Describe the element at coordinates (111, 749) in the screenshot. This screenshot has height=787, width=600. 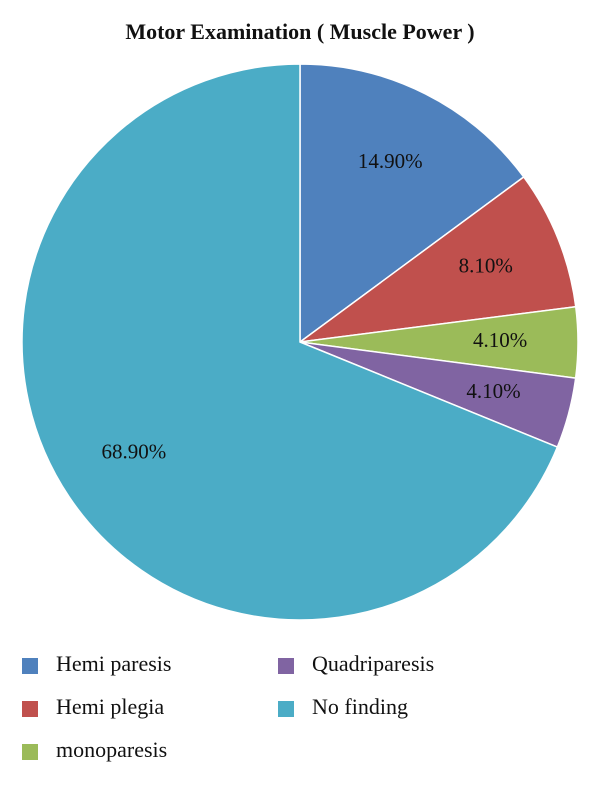
I see `legend-label: monoparesis` at that location.